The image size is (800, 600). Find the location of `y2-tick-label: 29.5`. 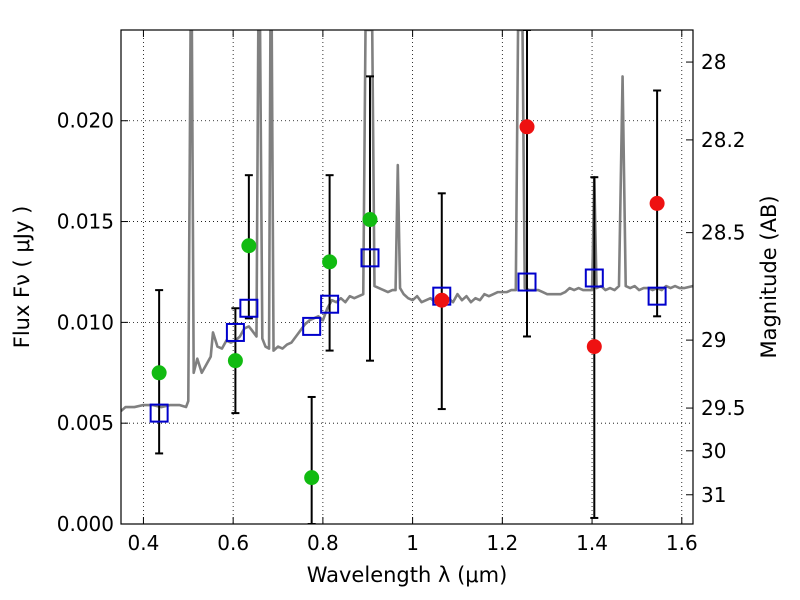

y2-tick-label: 29.5 is located at coordinates (723, 408).